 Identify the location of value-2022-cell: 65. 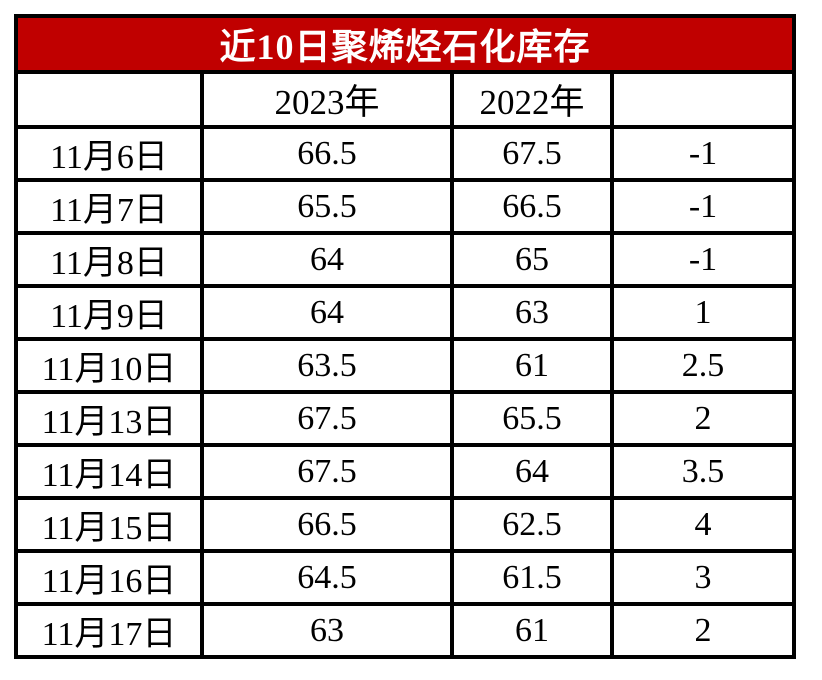
(532, 259).